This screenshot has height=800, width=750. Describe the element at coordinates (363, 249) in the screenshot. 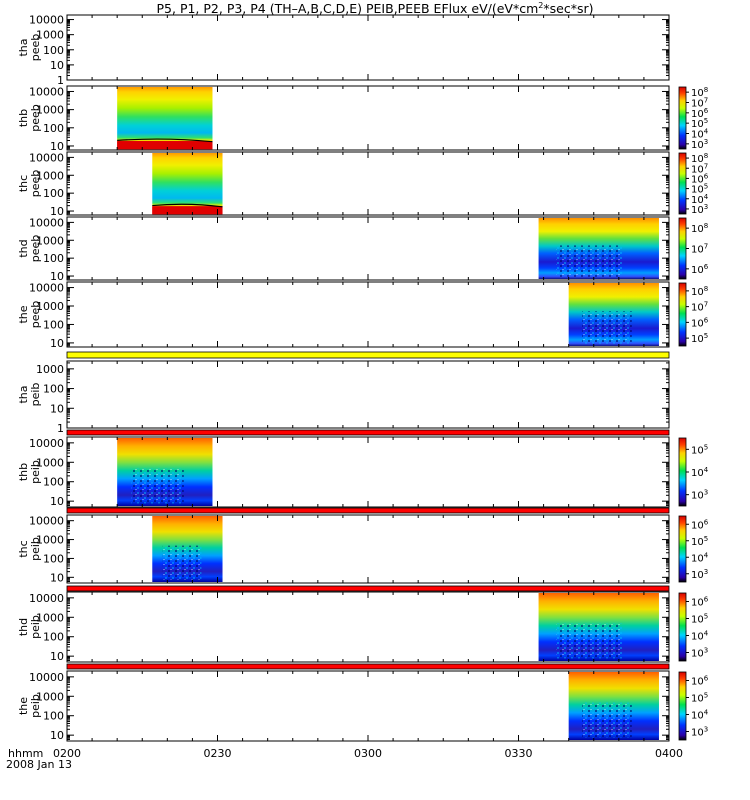

I see `panel-thd-peeb: 10 100 1000 10000 thd peeb 106 107 108` at that location.